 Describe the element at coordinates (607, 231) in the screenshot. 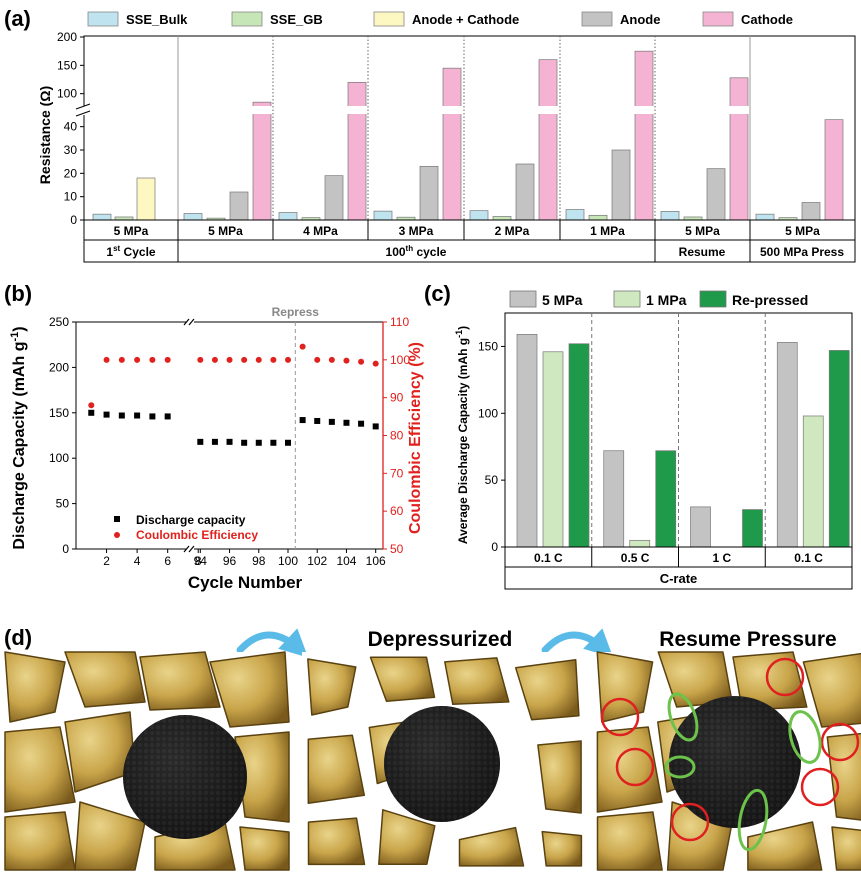

I see `row1-label: 1 MPa` at that location.